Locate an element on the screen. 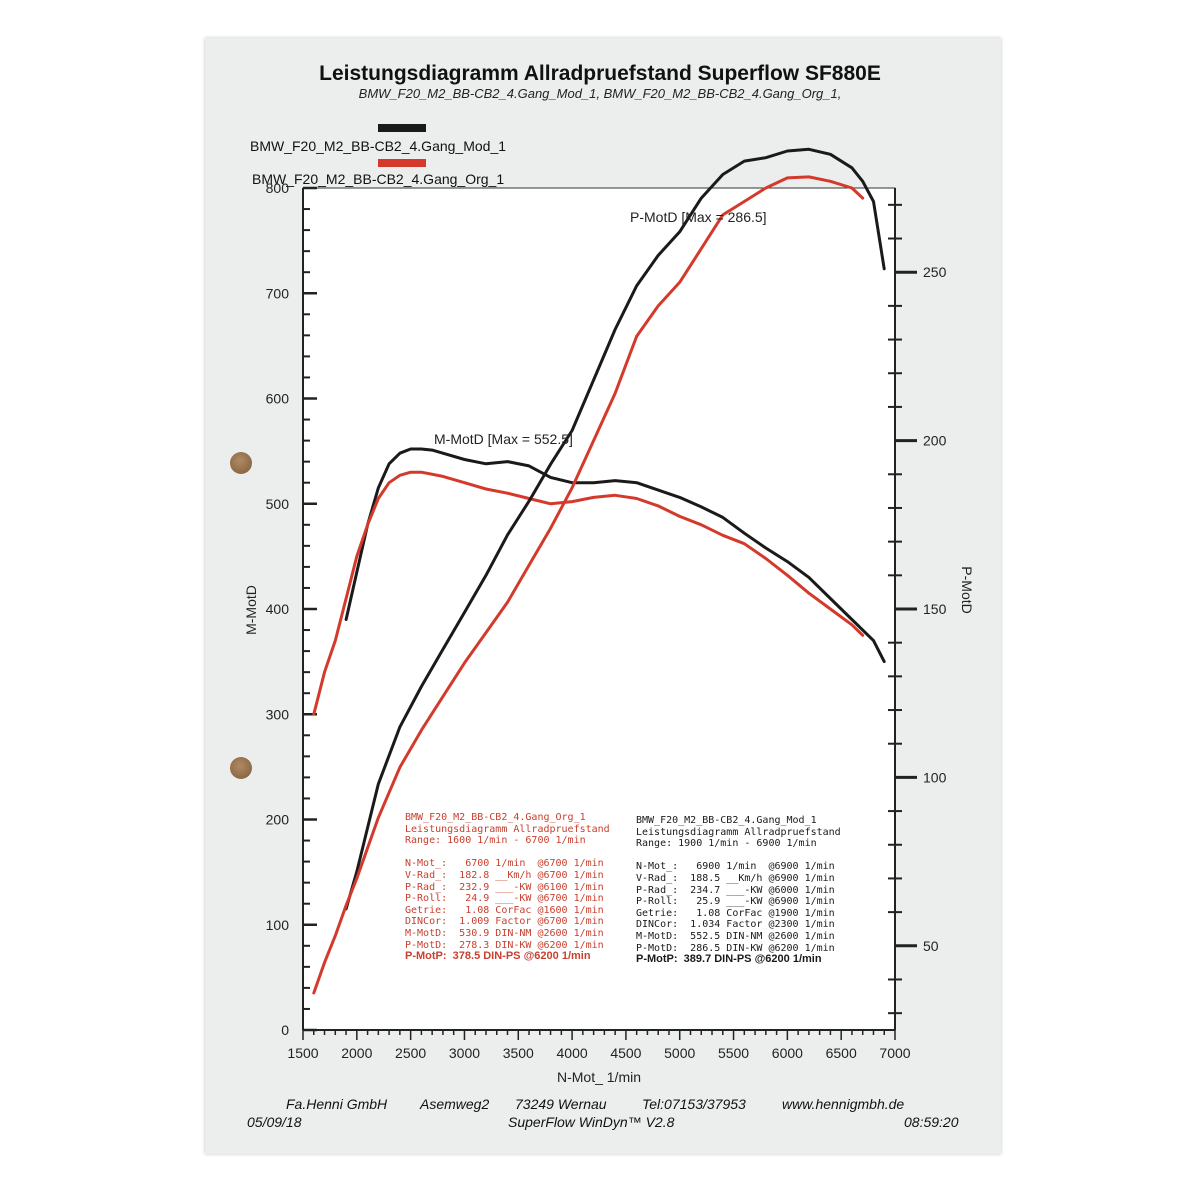 The image size is (1200, 1200). x-tick-label: 1500 is located at coordinates (302, 1053).